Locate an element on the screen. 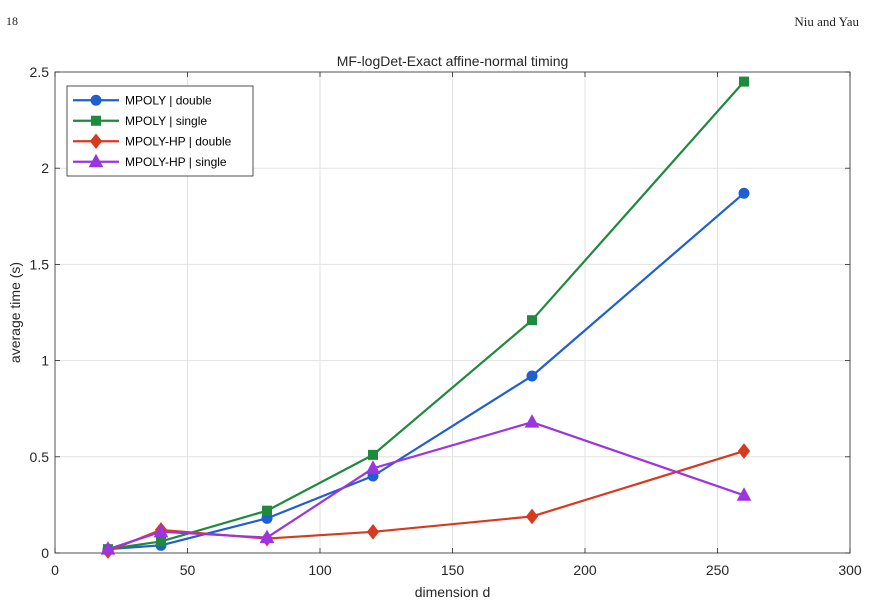 Image resolution: width=869 pixels, height=606 pixels. running-header-authors: Niu and Yau is located at coordinates (826, 21).